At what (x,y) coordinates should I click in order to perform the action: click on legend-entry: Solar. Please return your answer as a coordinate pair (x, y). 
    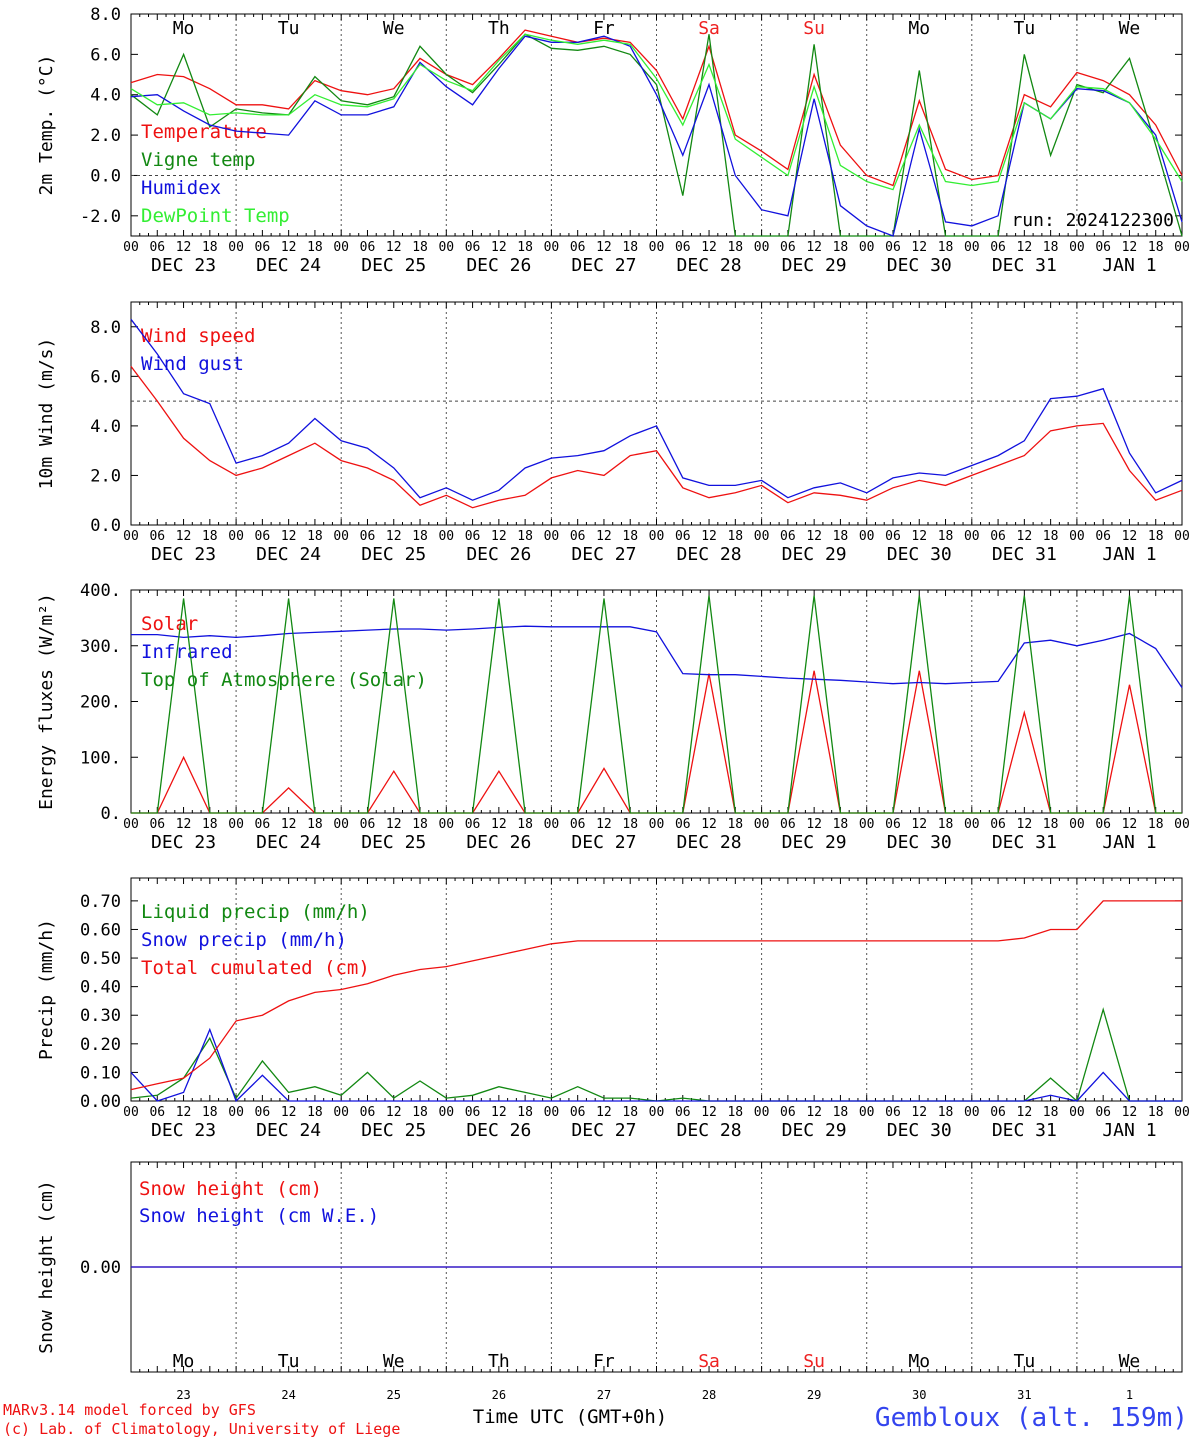
    Looking at the image, I should click on (169, 624).